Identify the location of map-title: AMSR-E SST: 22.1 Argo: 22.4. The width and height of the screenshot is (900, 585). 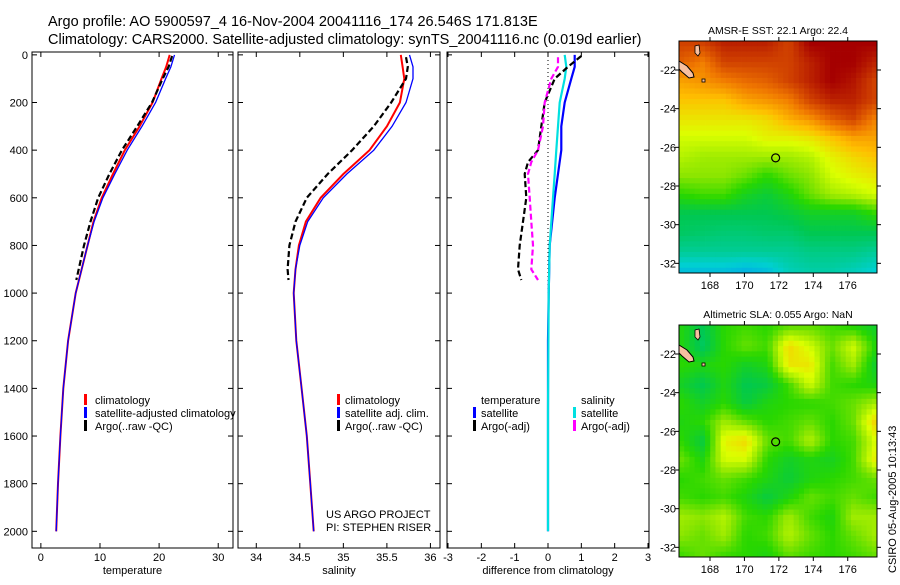
(778, 31).